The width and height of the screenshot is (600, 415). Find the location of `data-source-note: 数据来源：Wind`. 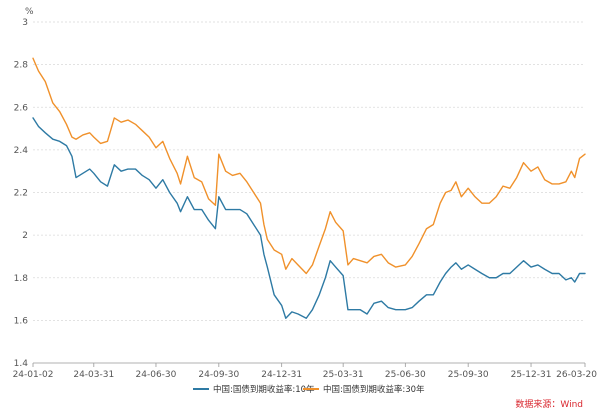

data-source-note: 数据来源：Wind is located at coordinates (549, 404).